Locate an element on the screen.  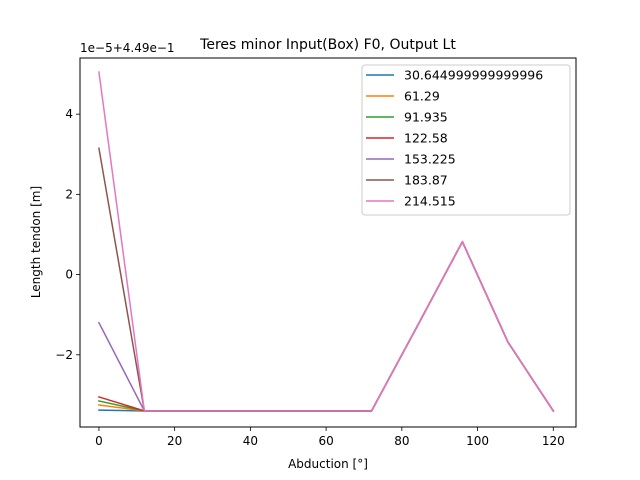
x-tick-label: 20 is located at coordinates (174, 441).